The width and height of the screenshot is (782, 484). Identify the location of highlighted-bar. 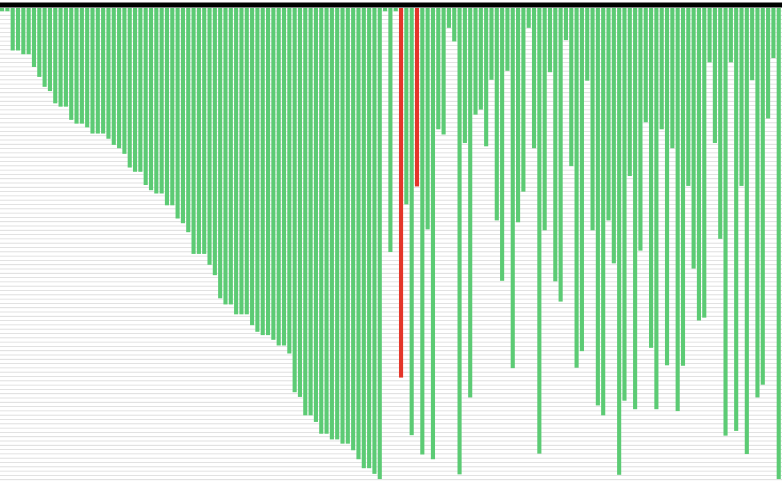
(417, 97).